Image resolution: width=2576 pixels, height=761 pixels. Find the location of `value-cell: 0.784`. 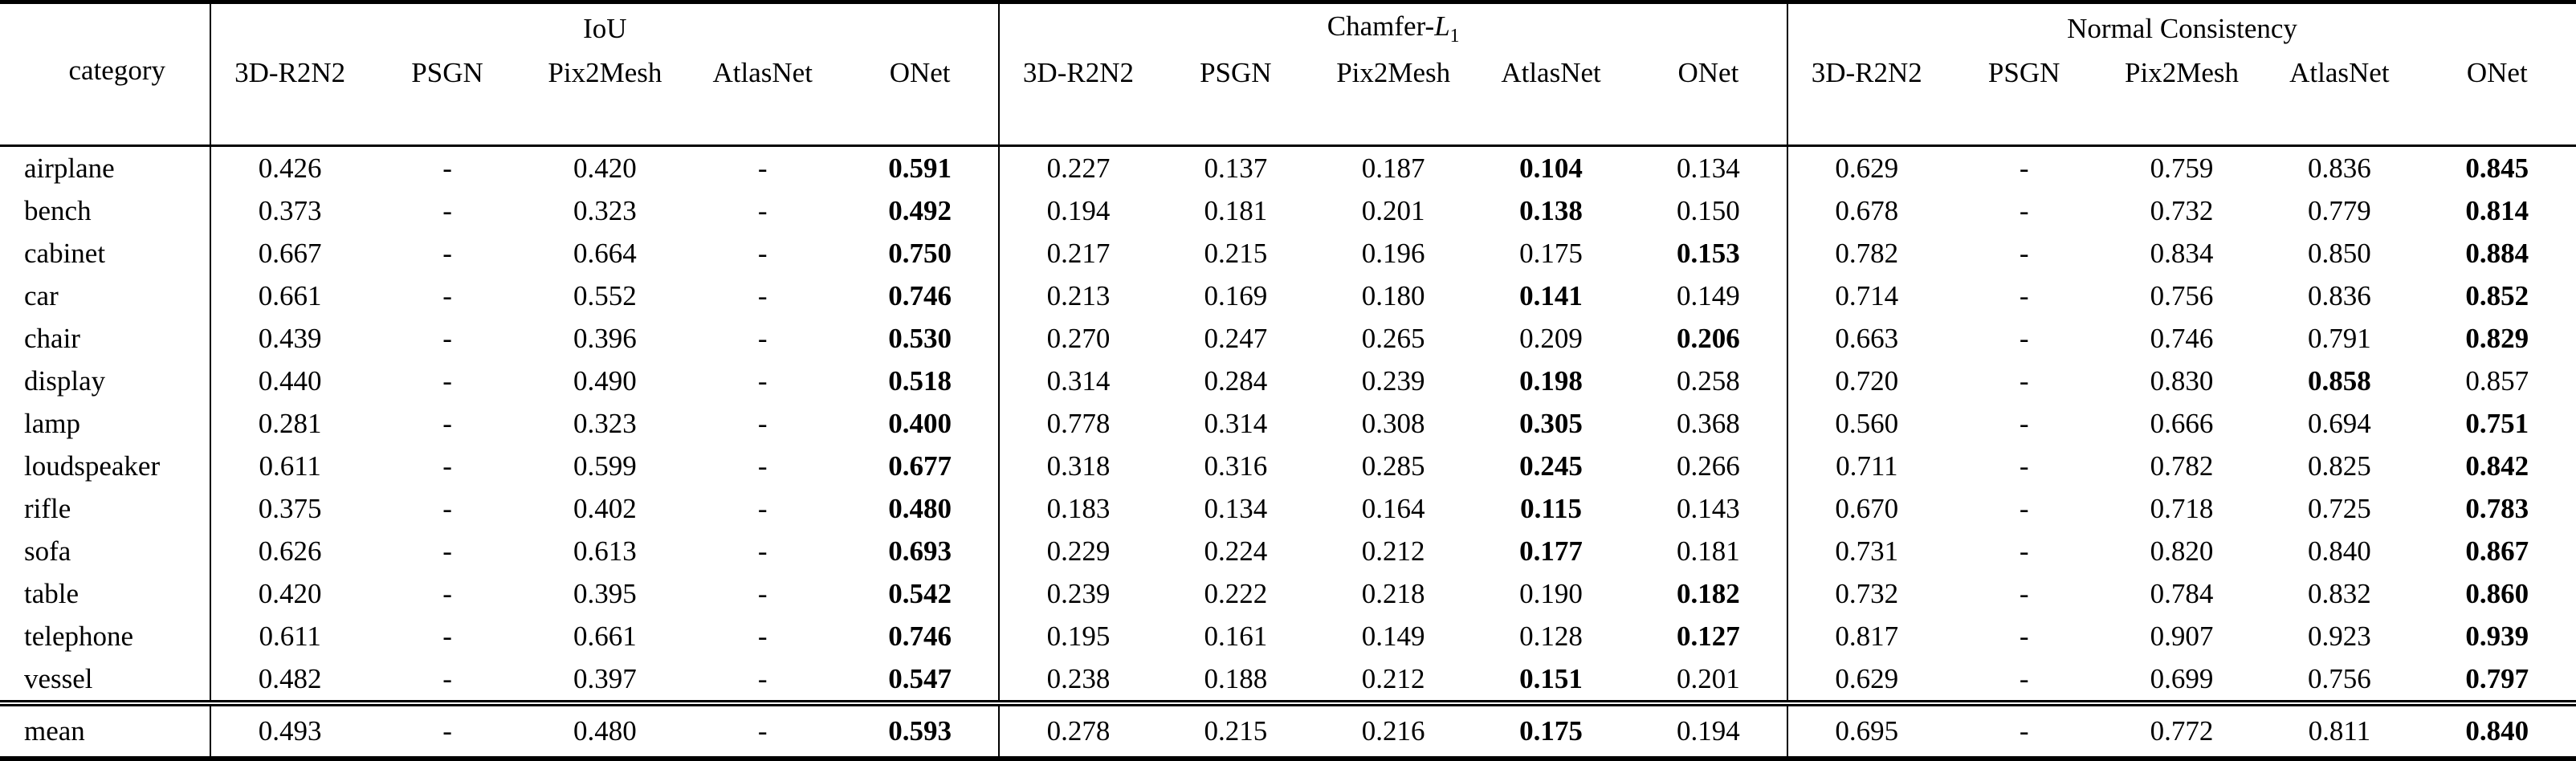

value-cell: 0.784 is located at coordinates (2182, 593).